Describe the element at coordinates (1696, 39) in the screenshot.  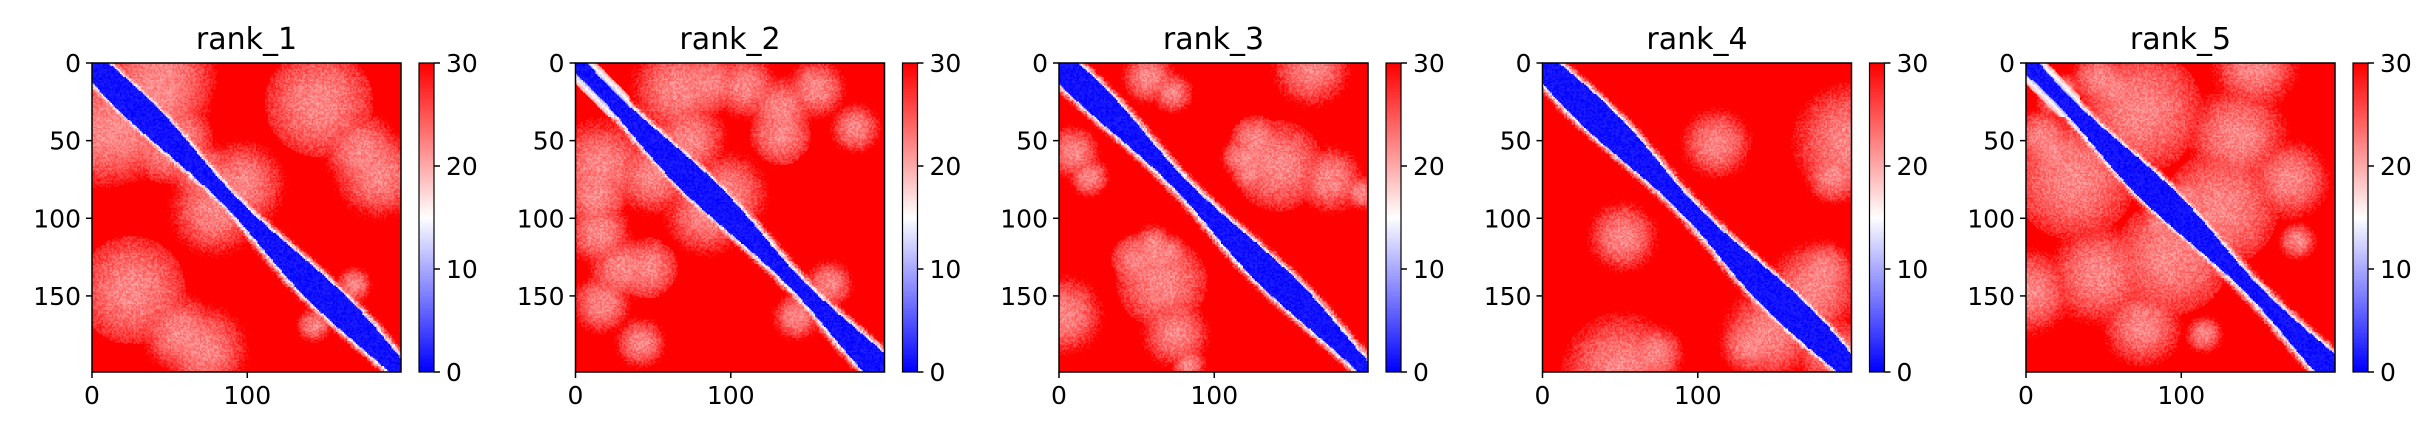
I see `panel-title: rank_4` at that location.